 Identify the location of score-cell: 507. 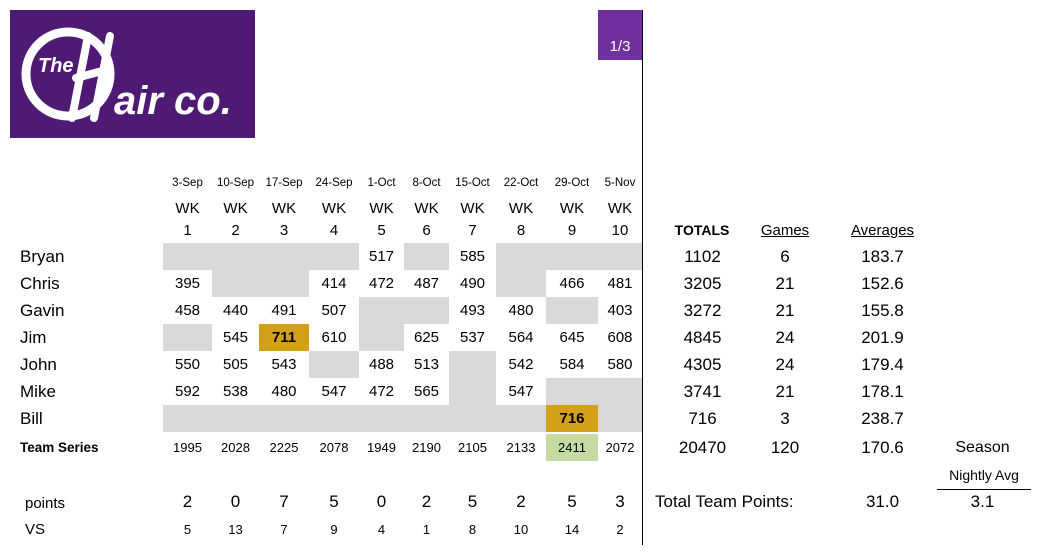
(334, 310).